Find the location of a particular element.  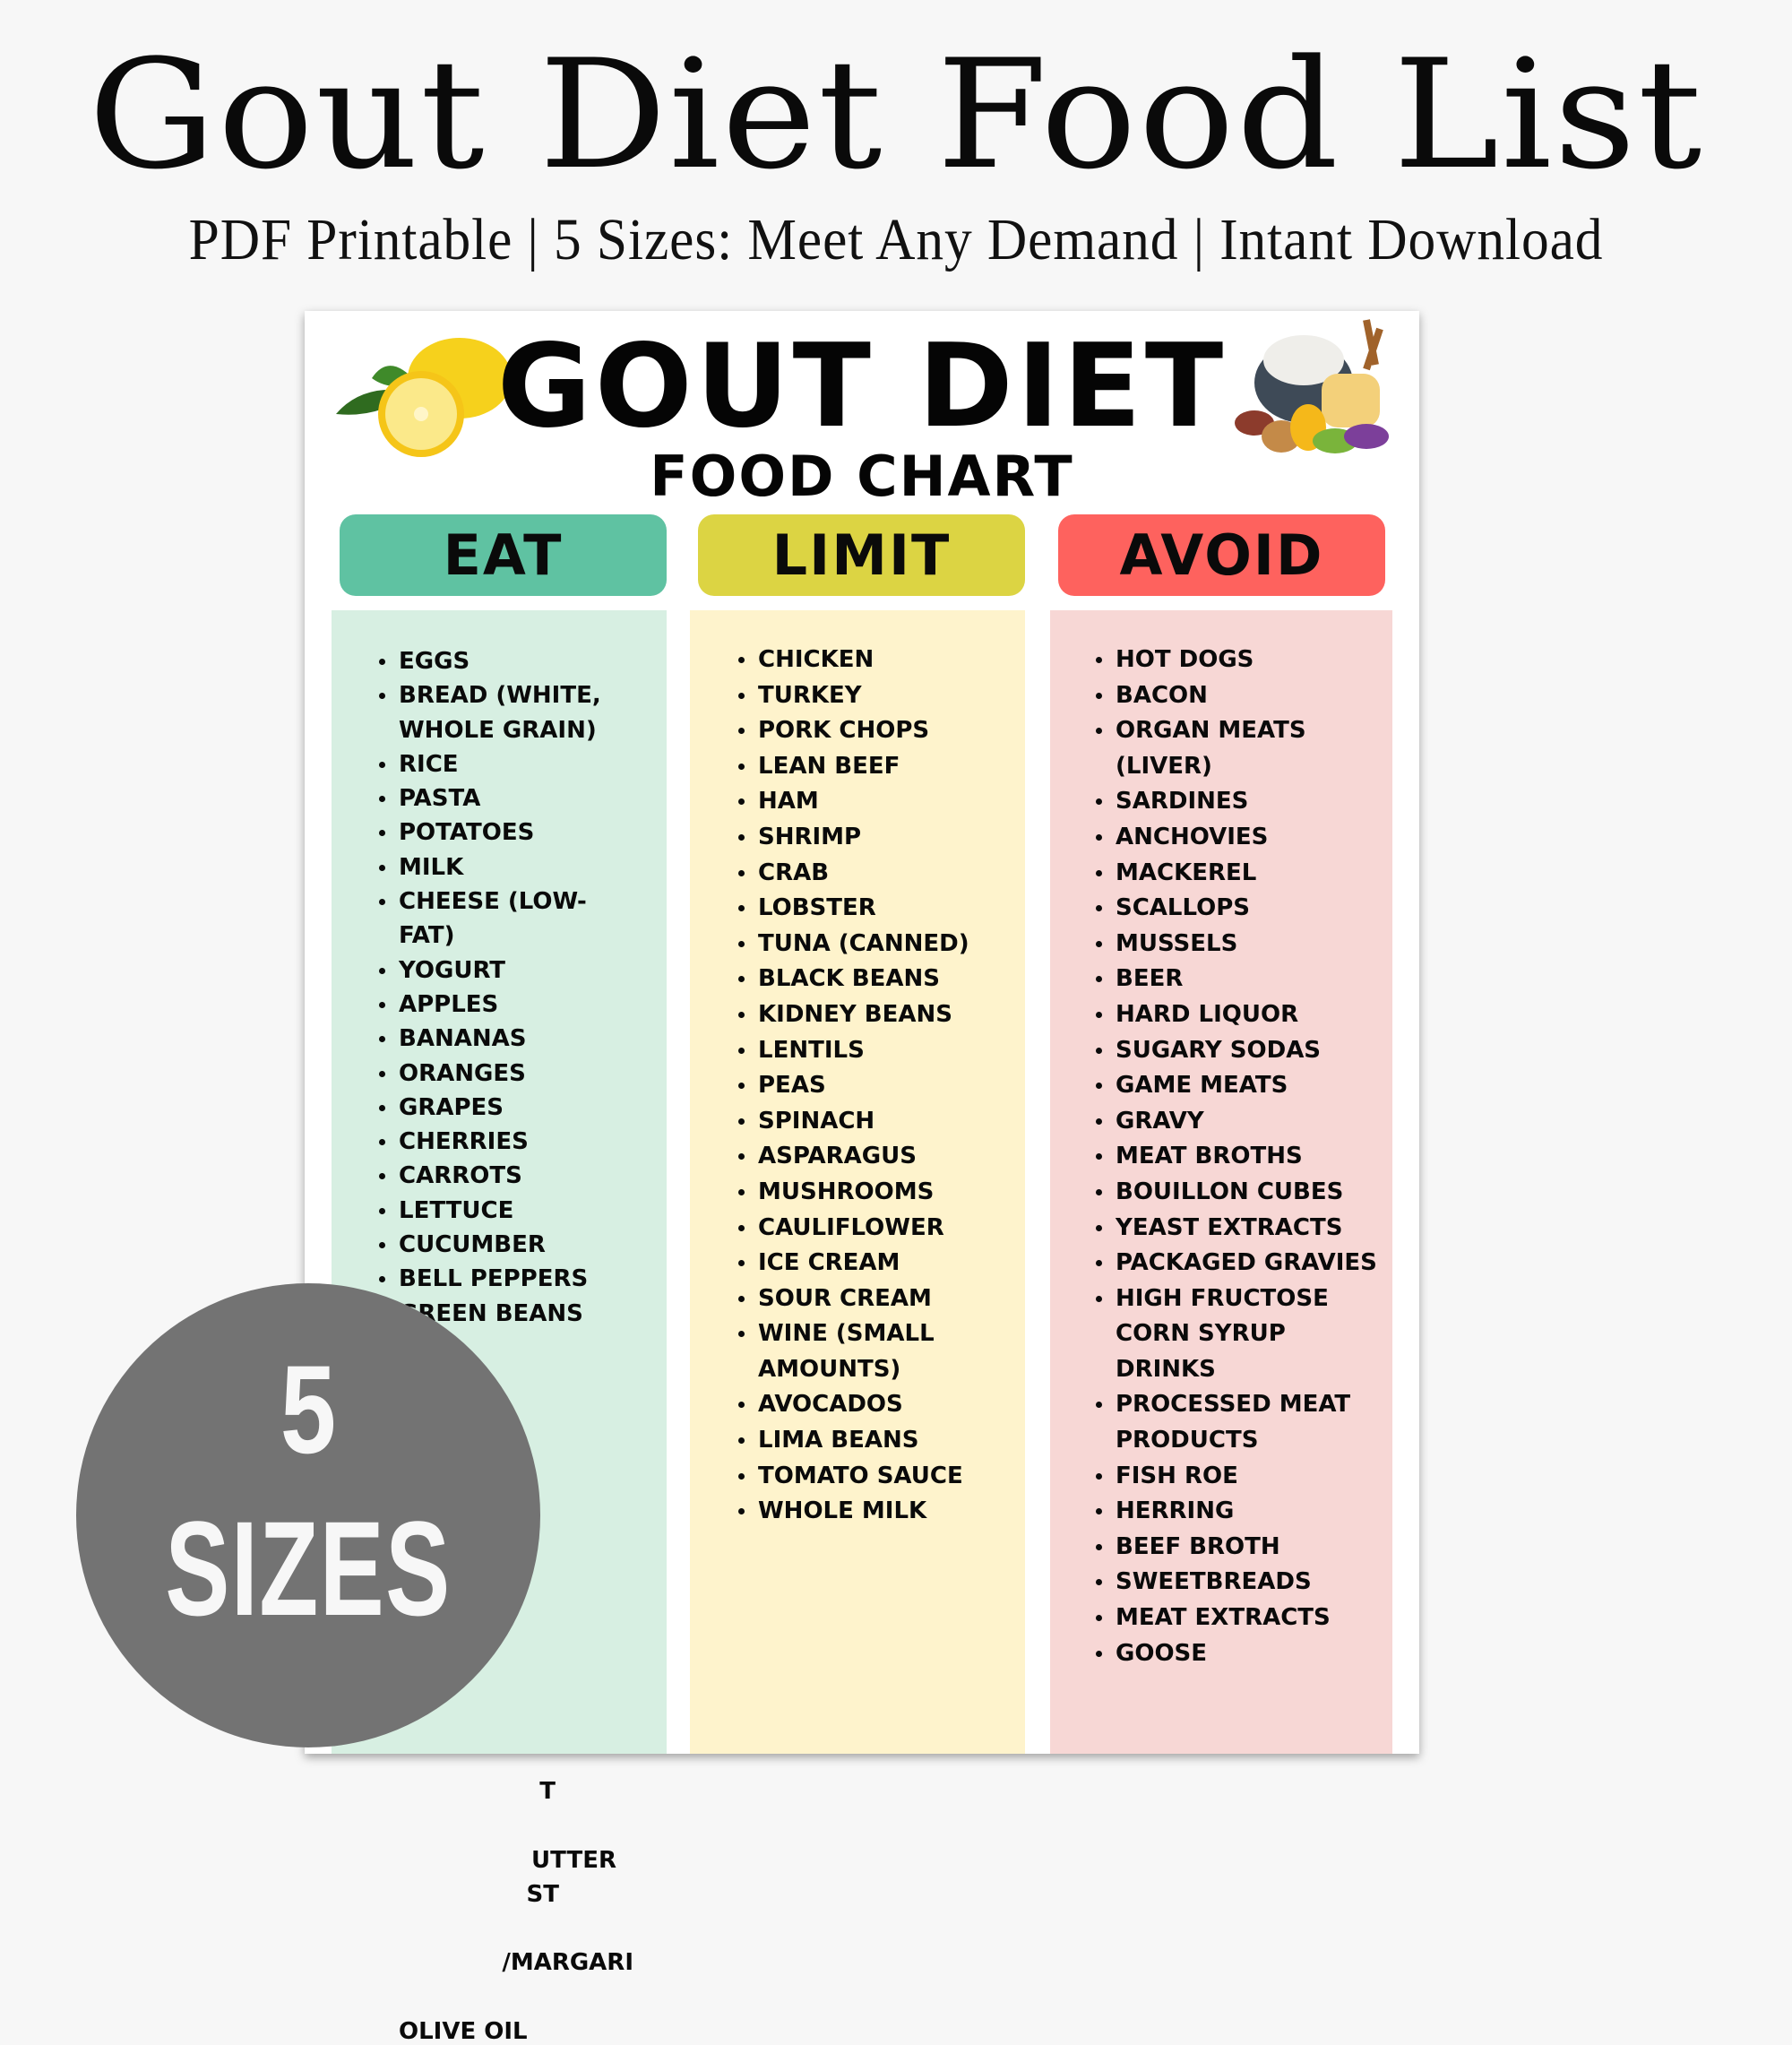

list-item: LIMA BEANS is located at coordinates (854, 1441).